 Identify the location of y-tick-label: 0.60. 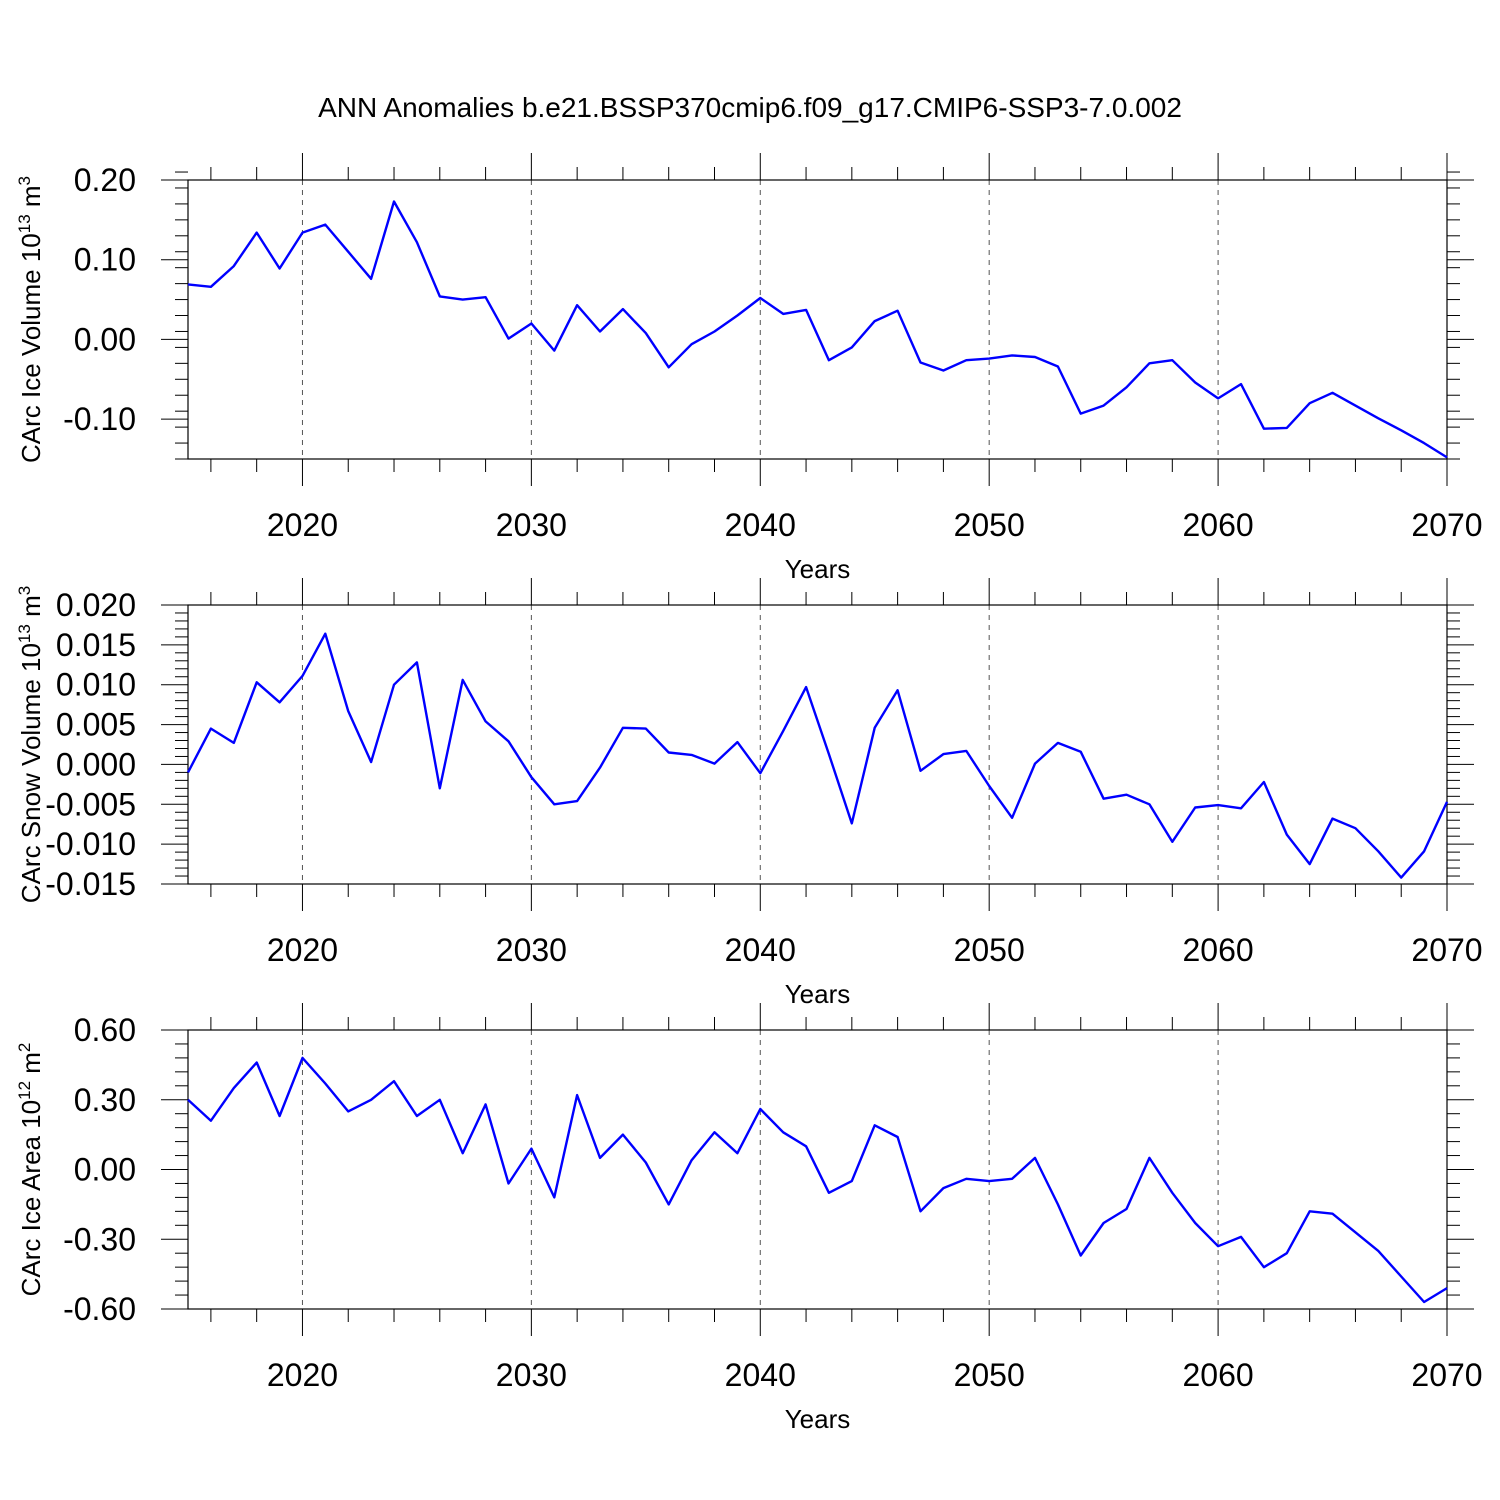
(105, 1030).